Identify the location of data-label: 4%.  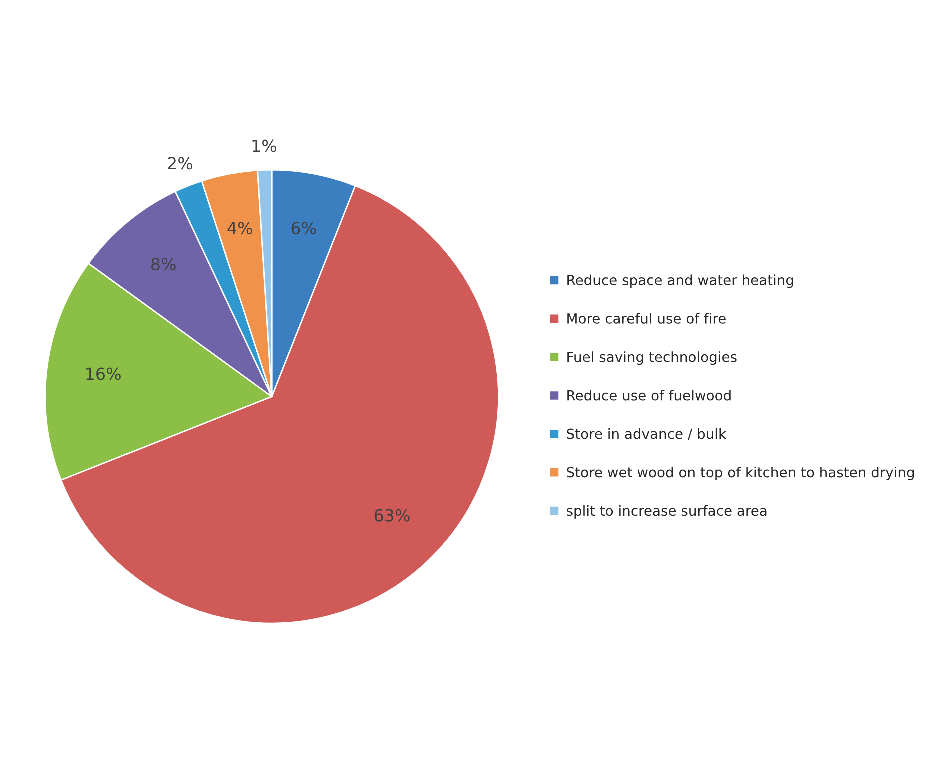
(240, 228).